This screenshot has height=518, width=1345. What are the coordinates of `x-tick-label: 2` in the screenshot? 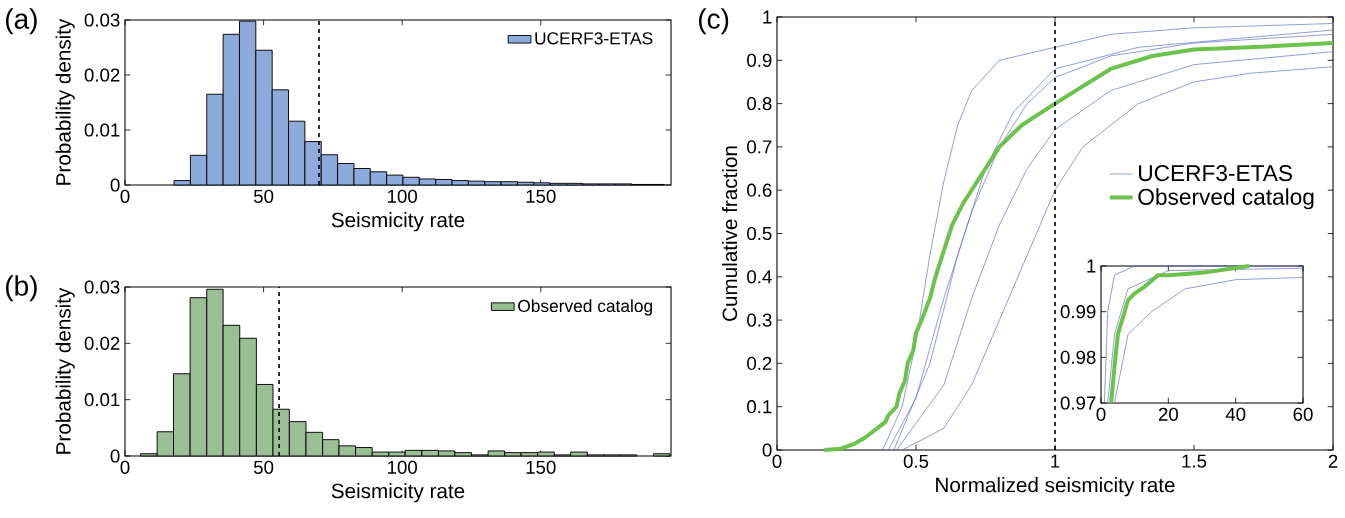 It's located at (1333, 461).